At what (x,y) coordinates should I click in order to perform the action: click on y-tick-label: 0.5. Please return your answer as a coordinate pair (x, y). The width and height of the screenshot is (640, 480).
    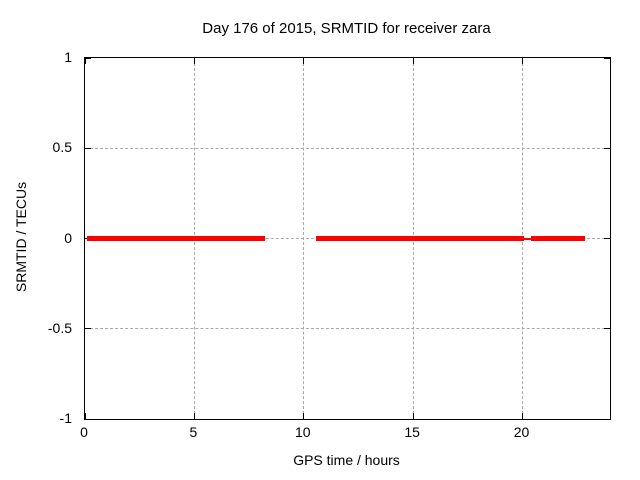
    Looking at the image, I should click on (62, 147).